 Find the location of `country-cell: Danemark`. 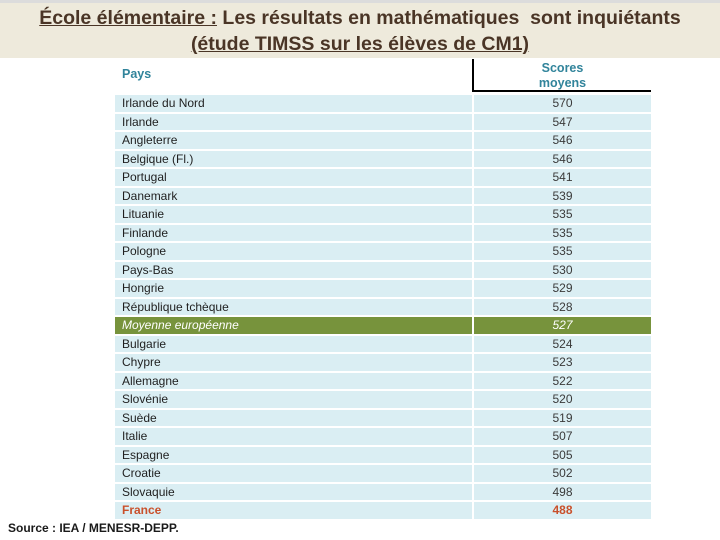

country-cell: Danemark is located at coordinates (293, 195).